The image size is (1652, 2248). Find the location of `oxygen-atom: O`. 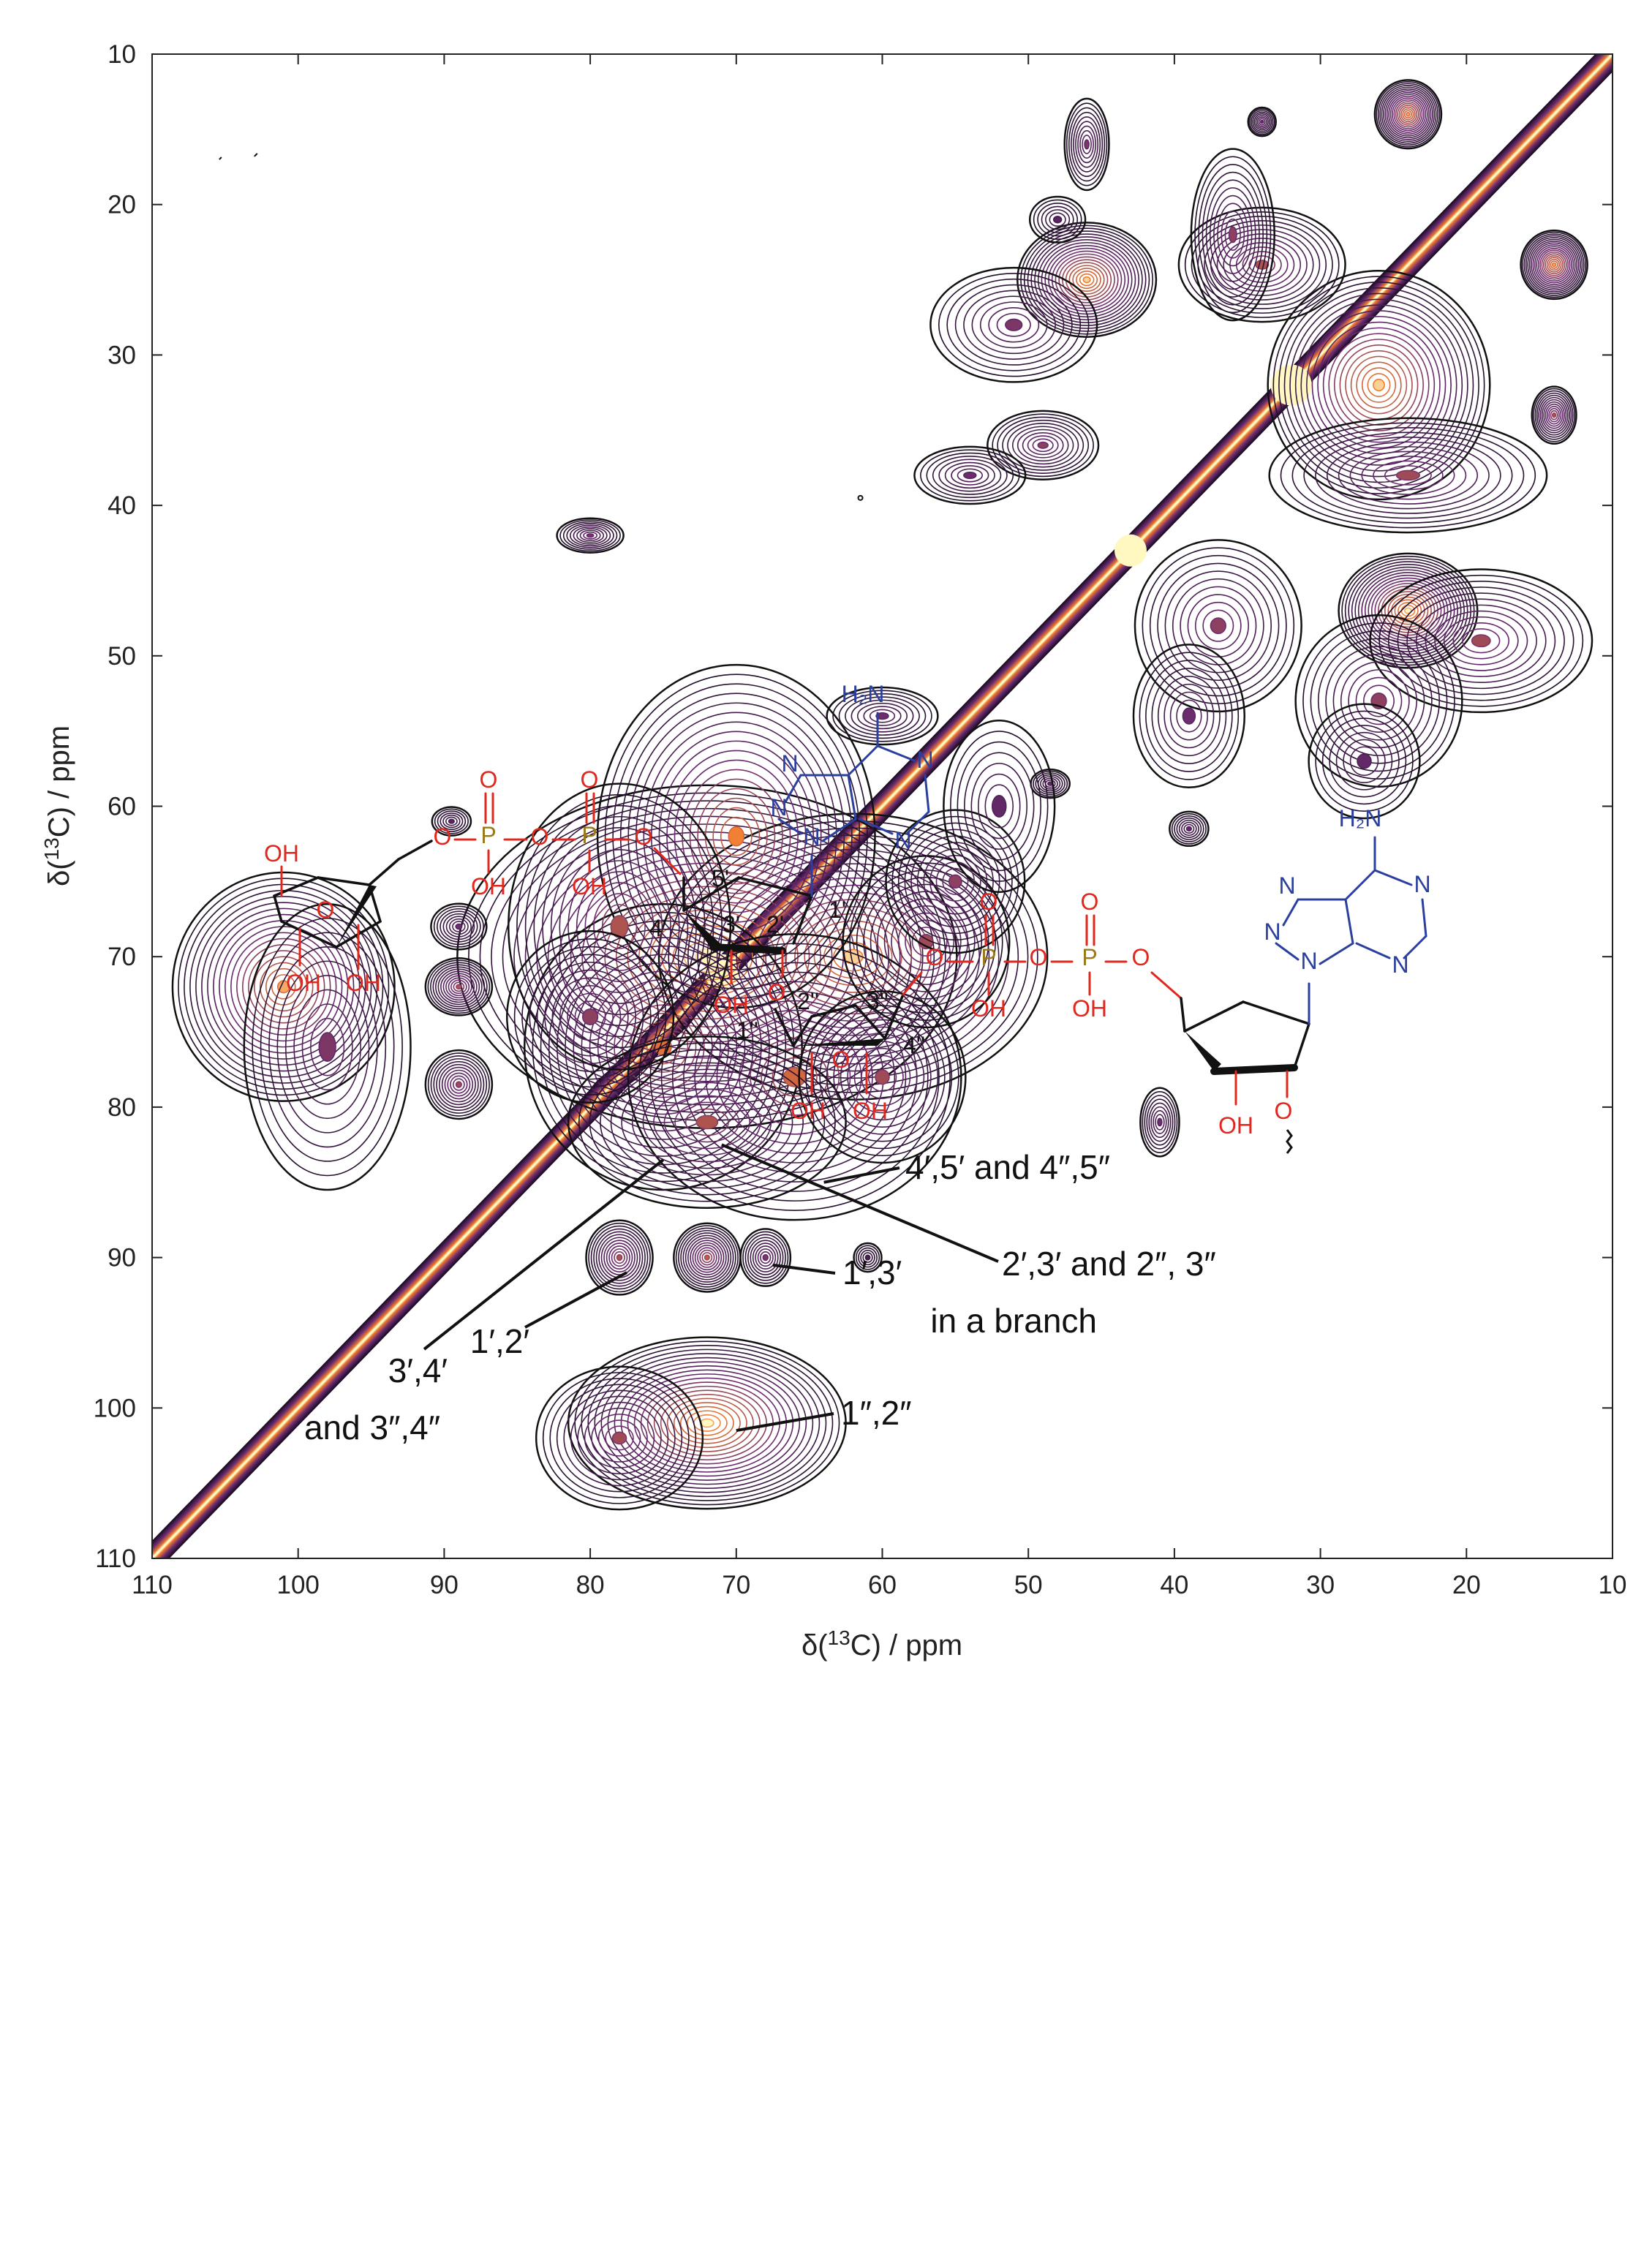

oxygen-atom: O is located at coordinates (989, 902).